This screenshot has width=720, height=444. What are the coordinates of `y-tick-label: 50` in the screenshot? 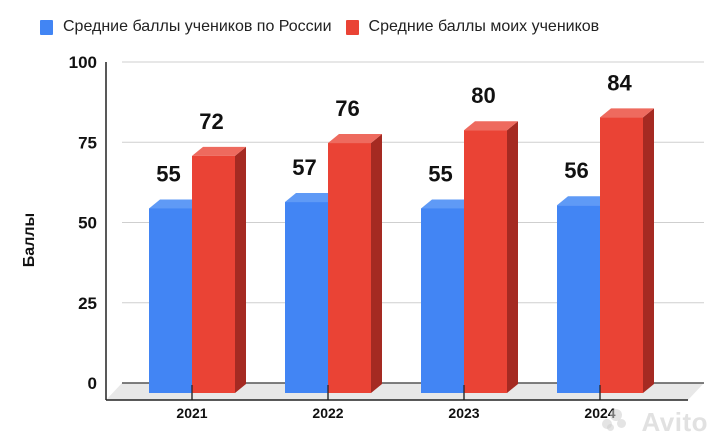 It's located at (87, 223).